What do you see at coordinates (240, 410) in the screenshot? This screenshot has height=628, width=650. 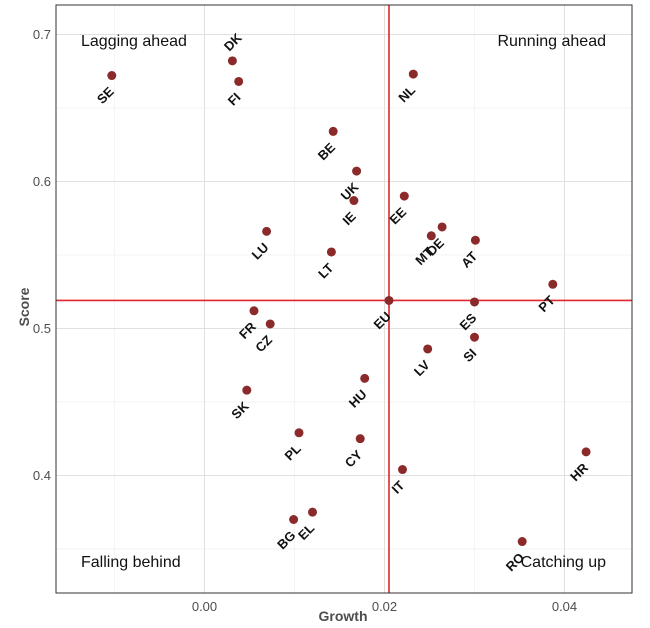 I see `point-label: SK` at bounding box center [240, 410].